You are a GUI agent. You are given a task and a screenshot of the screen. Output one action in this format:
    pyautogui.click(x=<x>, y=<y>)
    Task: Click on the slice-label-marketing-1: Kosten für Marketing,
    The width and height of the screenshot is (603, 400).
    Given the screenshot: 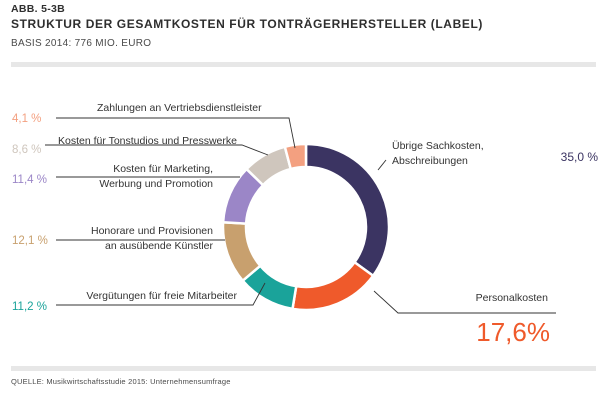 What is the action you would take?
    pyautogui.click(x=163, y=169)
    